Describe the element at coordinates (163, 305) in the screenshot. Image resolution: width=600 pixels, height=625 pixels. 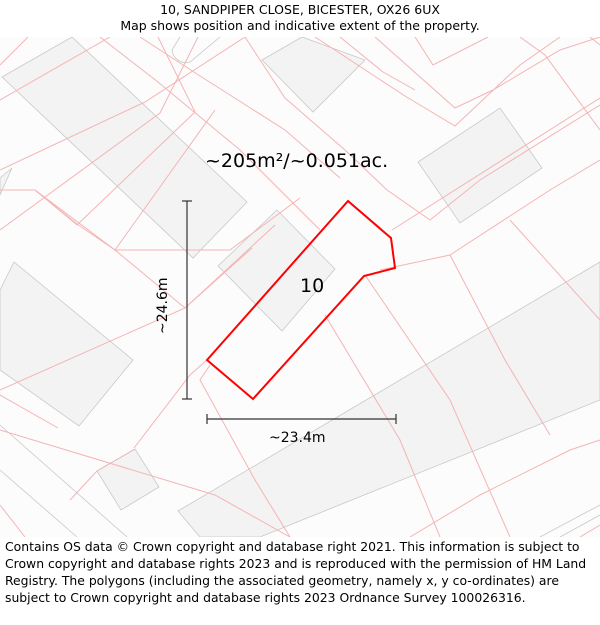
I see `height-measurement-label: ~24.6m` at that location.